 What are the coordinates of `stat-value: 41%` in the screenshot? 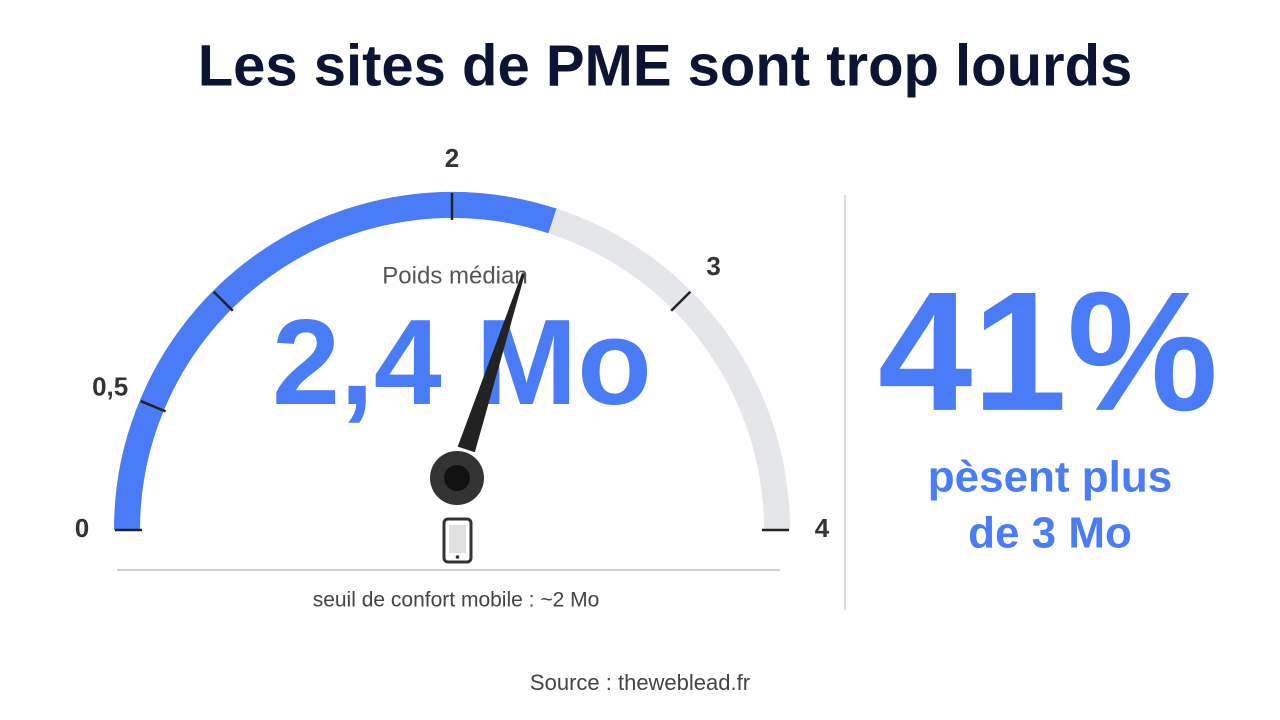 It's located at (1048, 352).